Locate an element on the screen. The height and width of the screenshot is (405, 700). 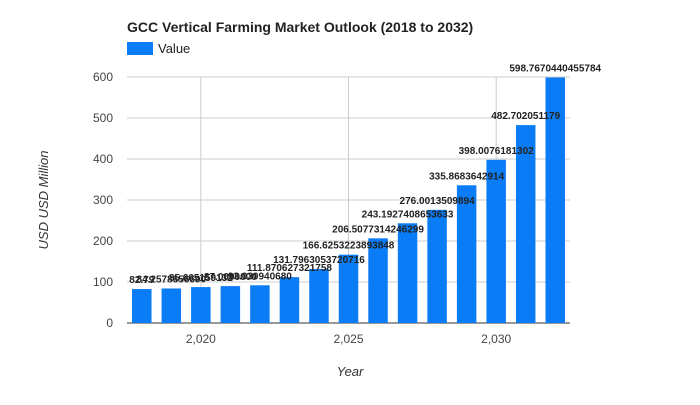
y-tick-label: 600 is located at coordinates (103, 77).